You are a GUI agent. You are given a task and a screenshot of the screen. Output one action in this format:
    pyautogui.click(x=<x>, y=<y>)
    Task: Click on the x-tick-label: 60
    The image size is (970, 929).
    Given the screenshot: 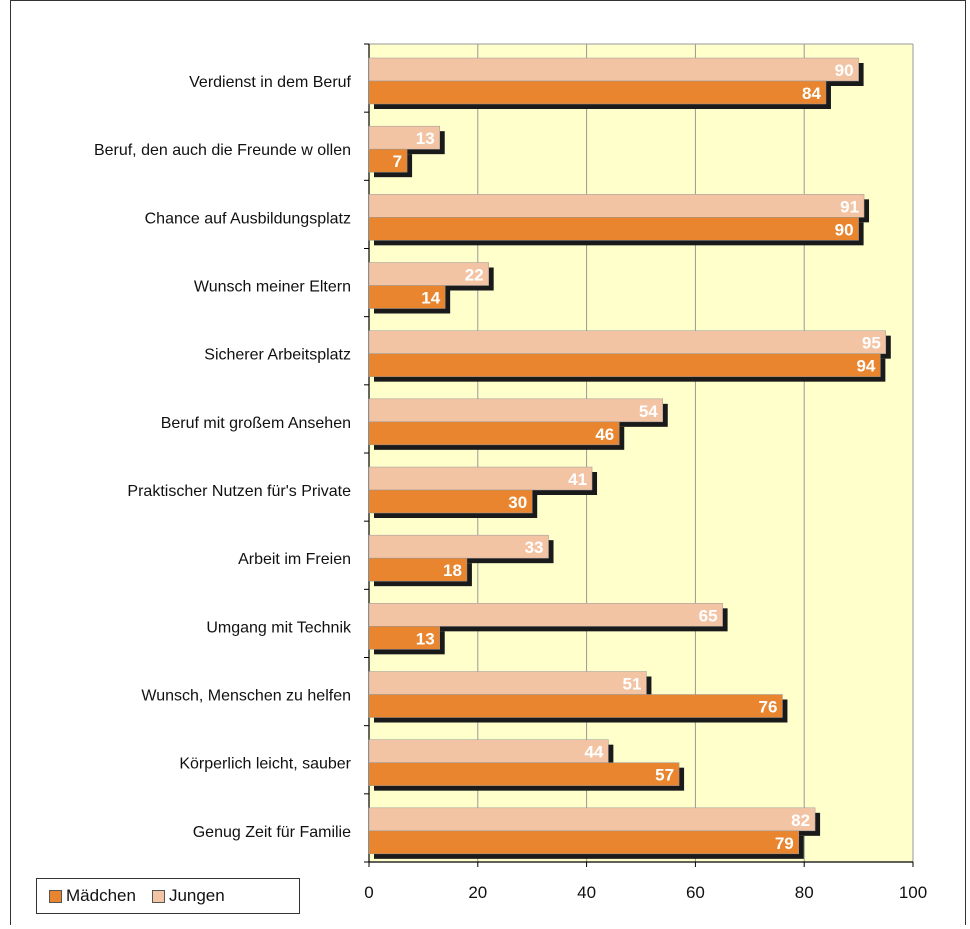 What is the action you would take?
    pyautogui.click(x=695, y=892)
    